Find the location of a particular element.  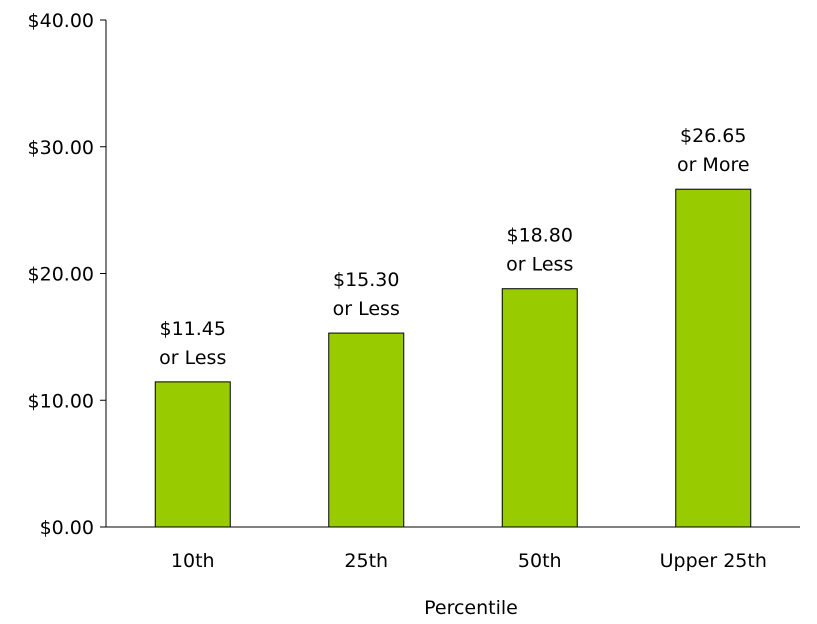

x-tick-label: 25th is located at coordinates (366, 561).